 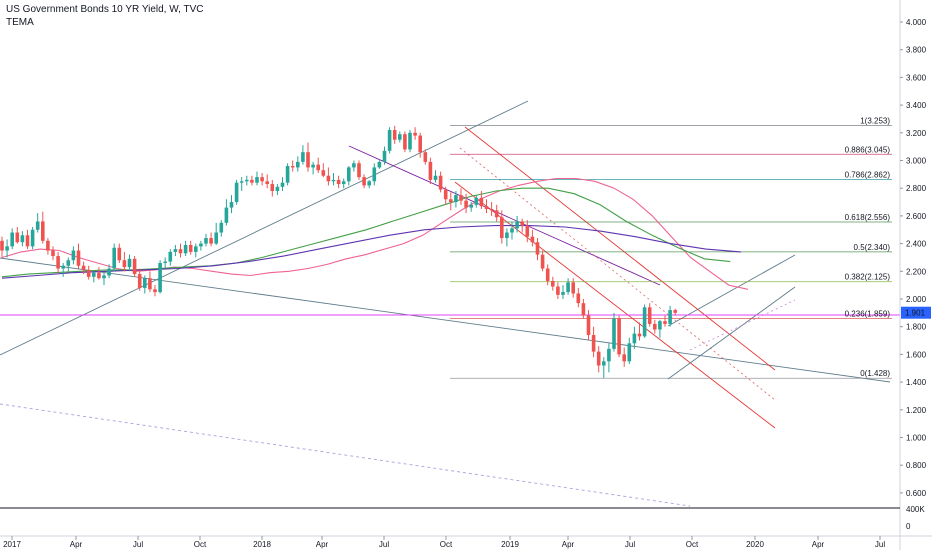 What do you see at coordinates (908, 526) in the screenshot?
I see `volume-label: 0` at bounding box center [908, 526].